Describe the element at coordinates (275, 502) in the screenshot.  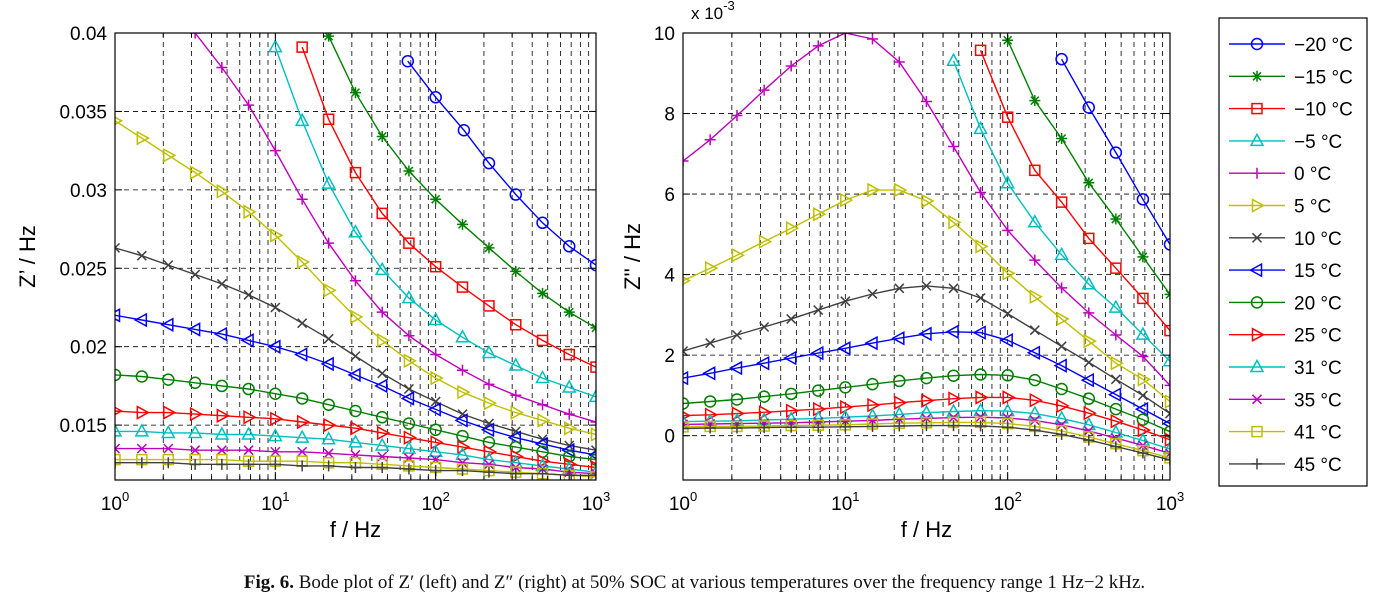
I see `x-tick-label: 10¹` at that location.